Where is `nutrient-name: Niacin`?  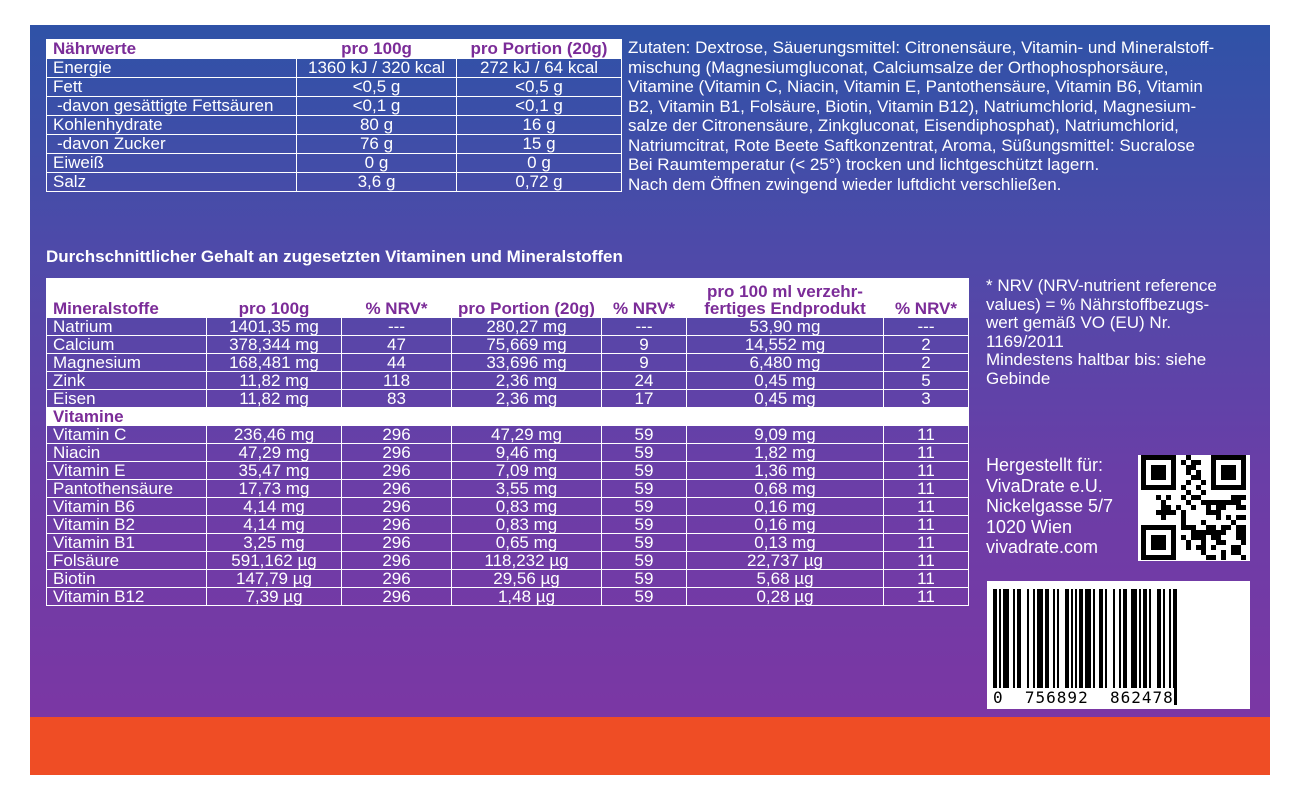 nutrient-name: Niacin is located at coordinates (126, 452).